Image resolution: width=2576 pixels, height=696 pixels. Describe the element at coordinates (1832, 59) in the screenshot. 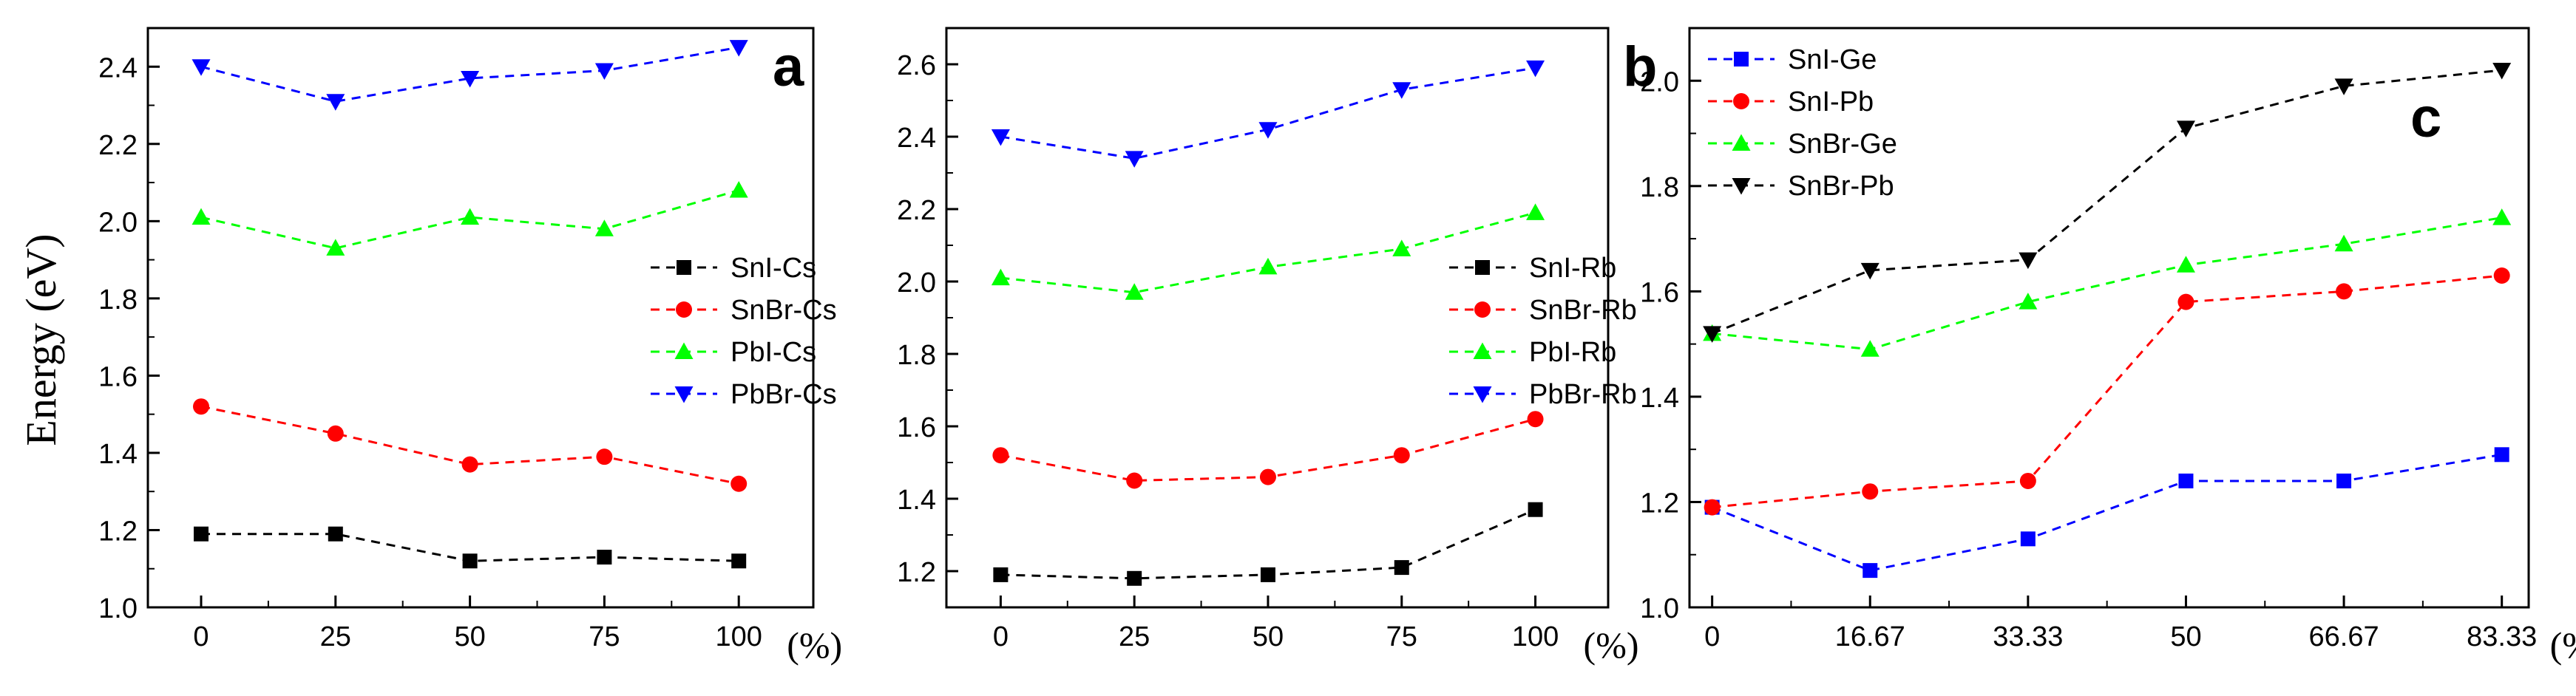

I see `legend-label: SnI-Ge` at that location.